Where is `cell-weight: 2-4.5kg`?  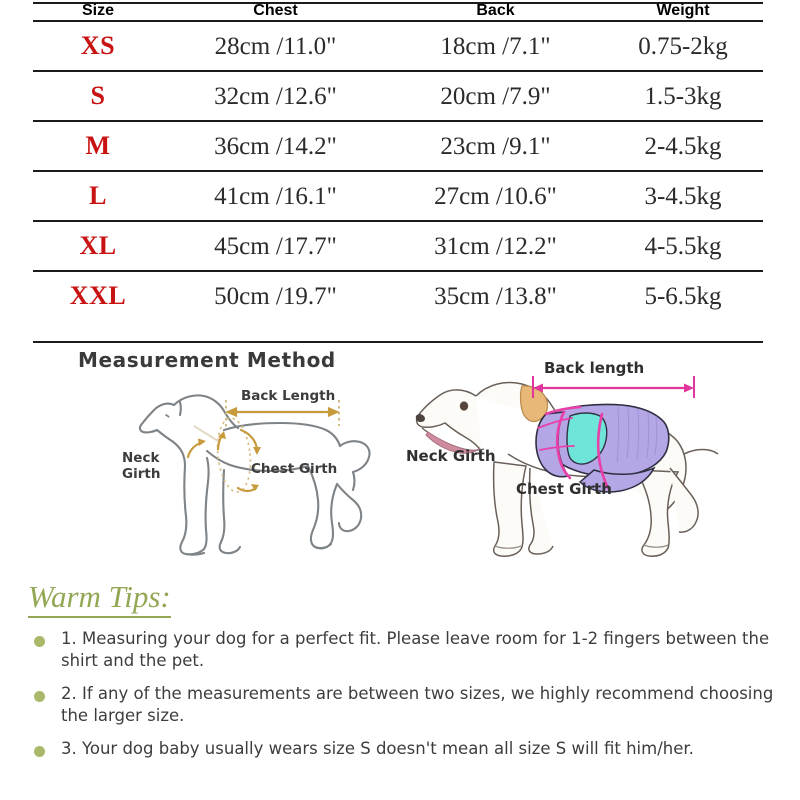 cell-weight: 2-4.5kg is located at coordinates (683, 145).